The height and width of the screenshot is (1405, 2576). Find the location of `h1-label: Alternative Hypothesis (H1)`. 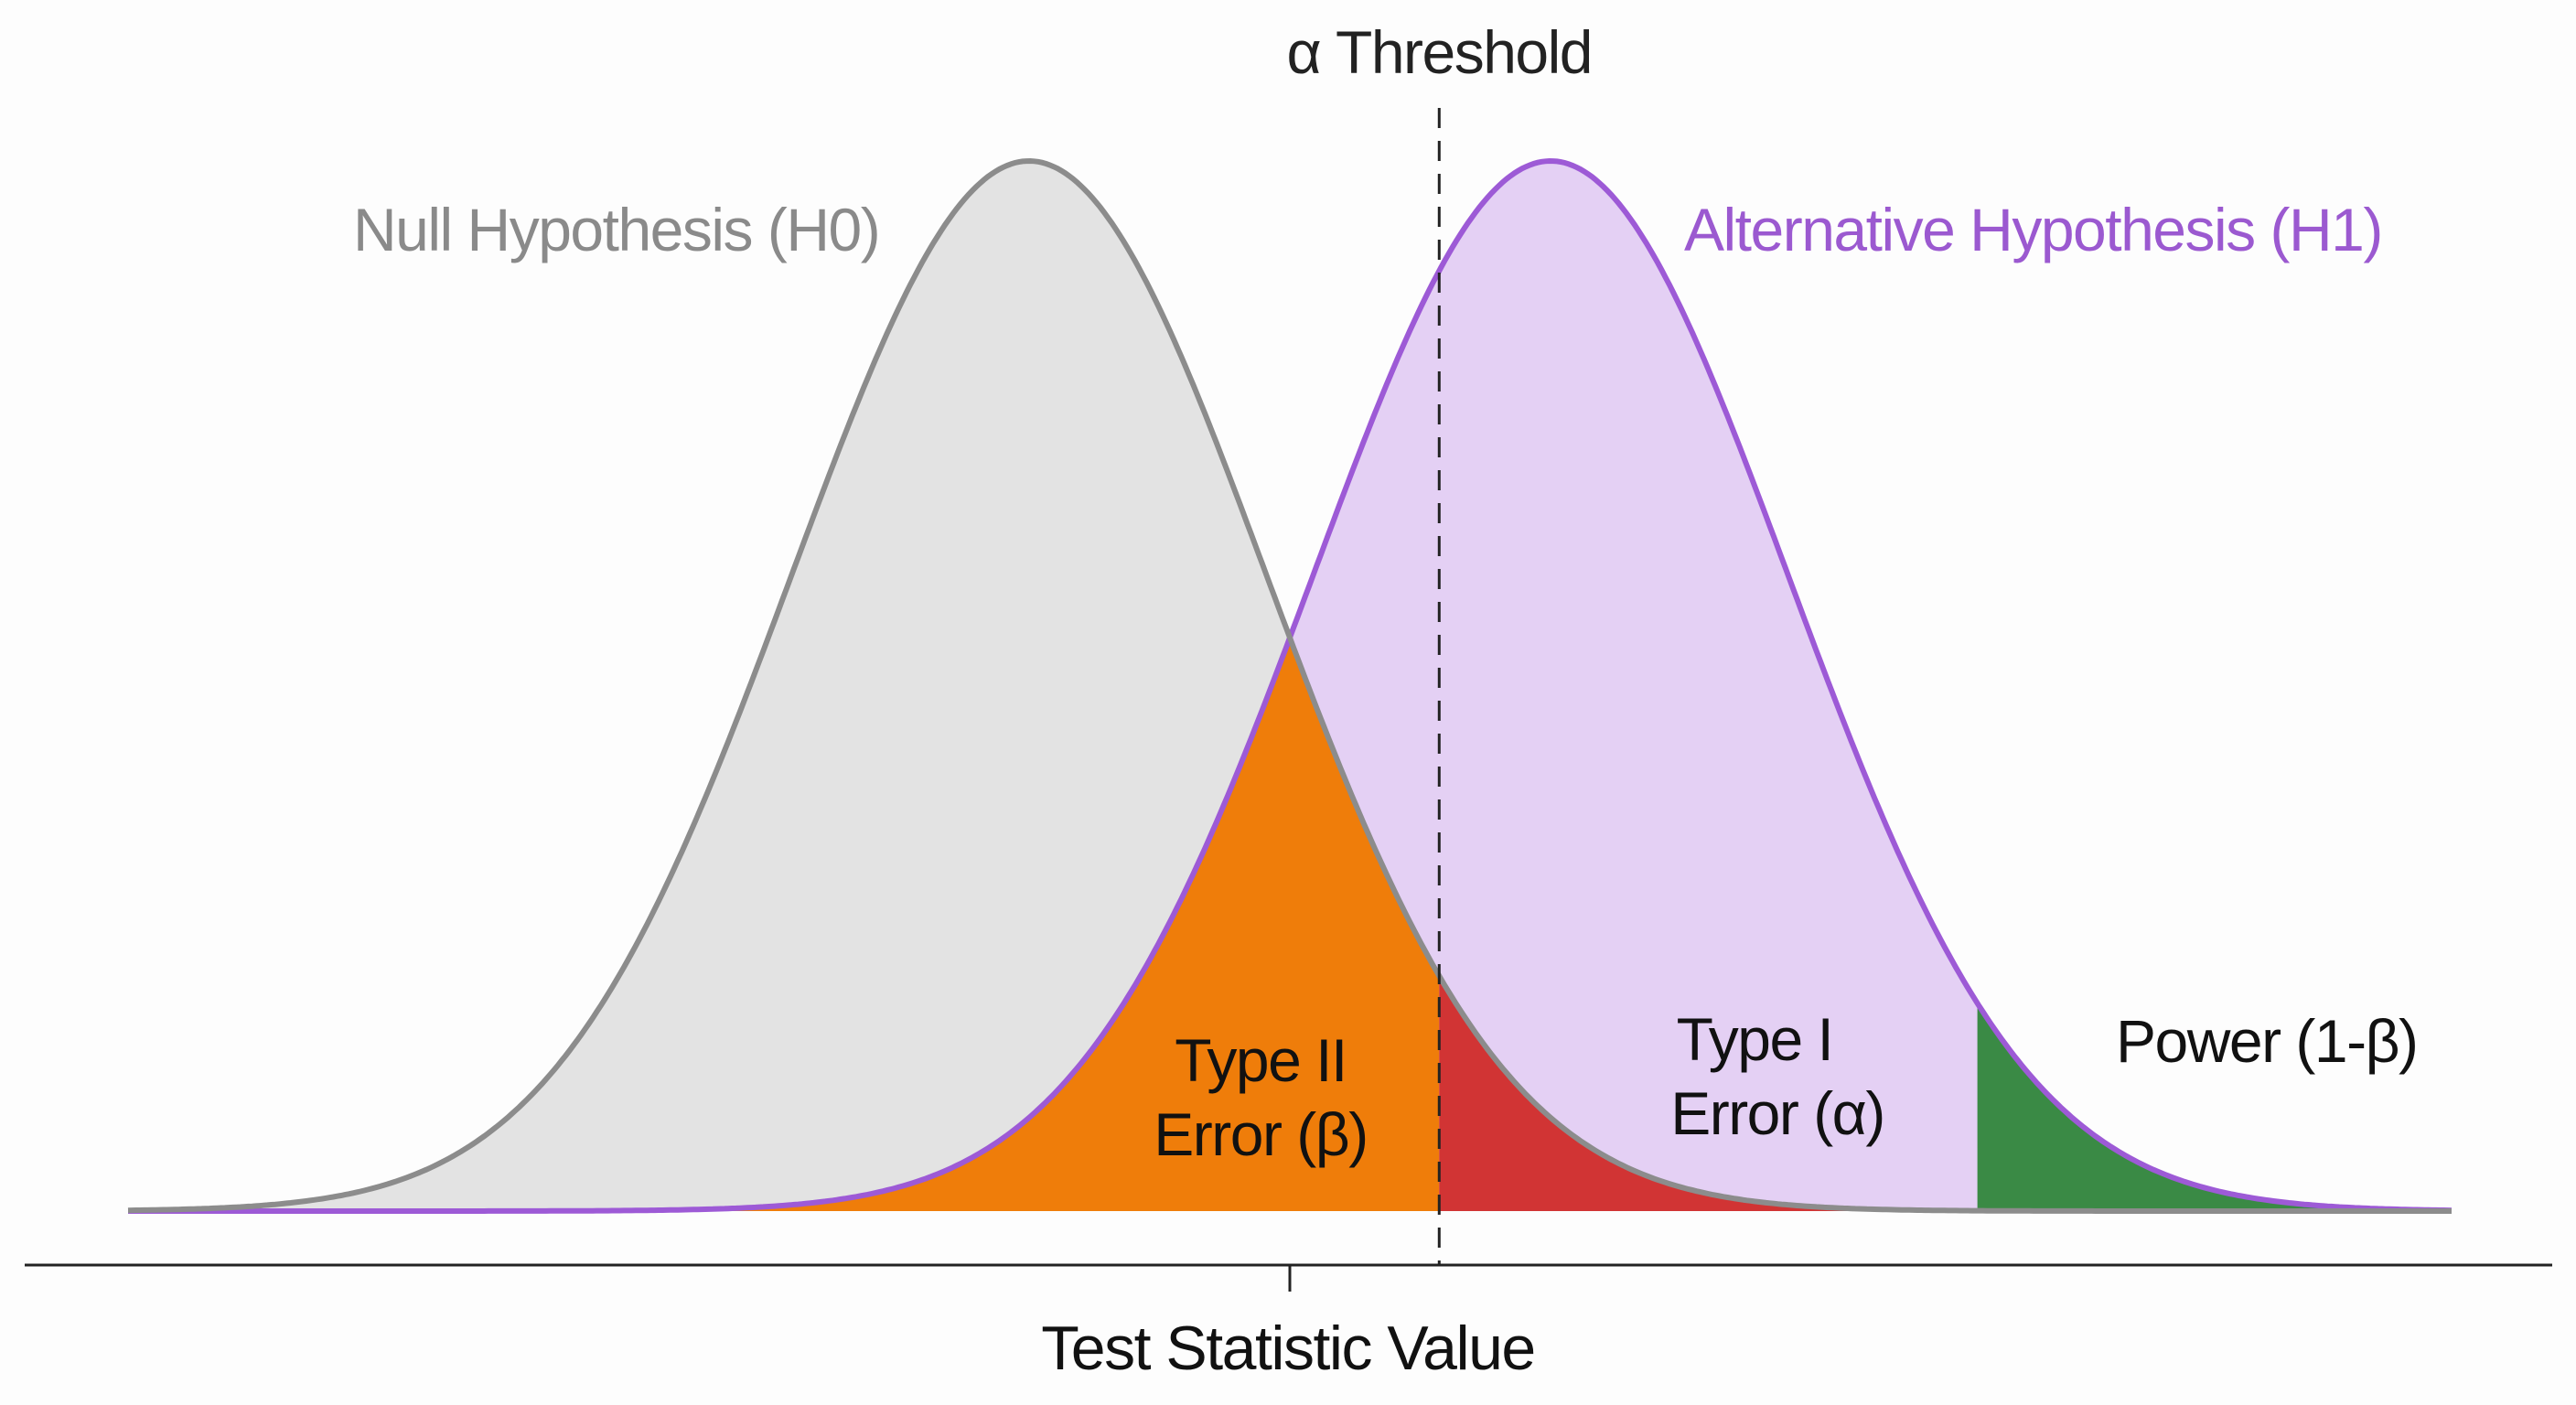

h1-label: Alternative Hypothesis (H1) is located at coordinates (2033, 229).